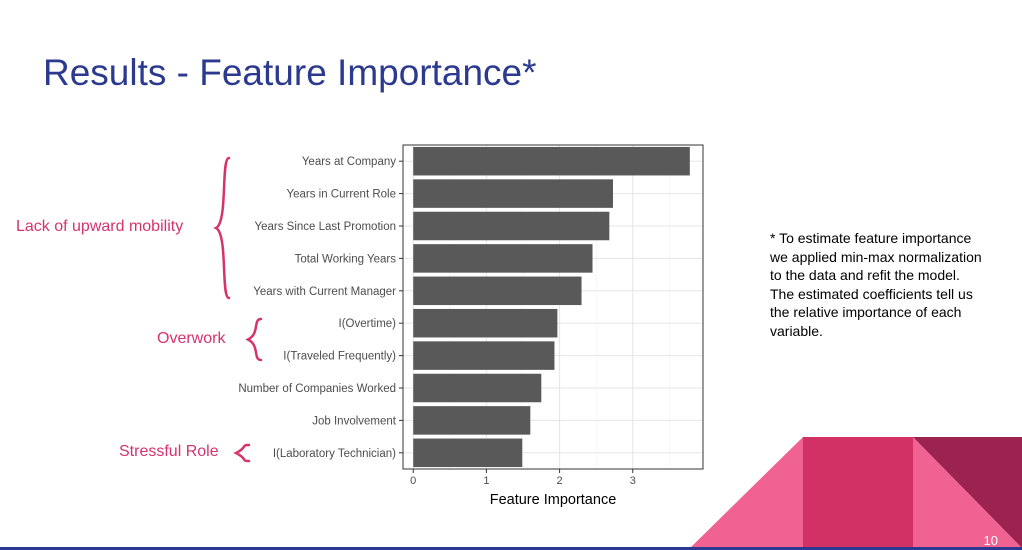 Image resolution: width=1022 pixels, height=550 pixels. I want to click on group-label-overwork: Overwork, so click(191, 338).